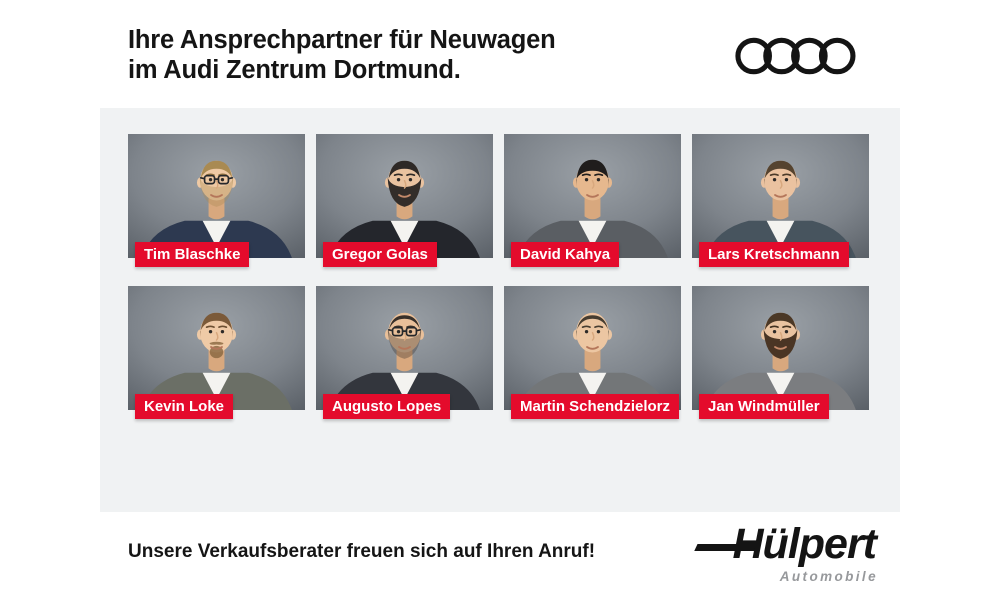 The width and height of the screenshot is (1000, 600). I want to click on person-name-tag: Lars Kretschmann, so click(774, 254).